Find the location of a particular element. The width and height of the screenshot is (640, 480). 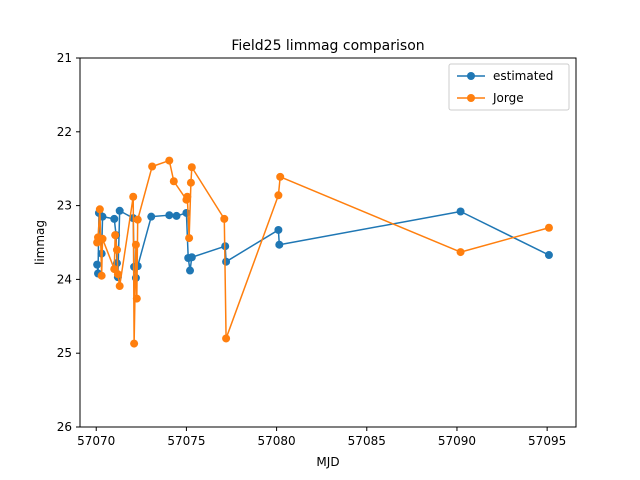

x-tick-label: 57070 is located at coordinates (96, 441).